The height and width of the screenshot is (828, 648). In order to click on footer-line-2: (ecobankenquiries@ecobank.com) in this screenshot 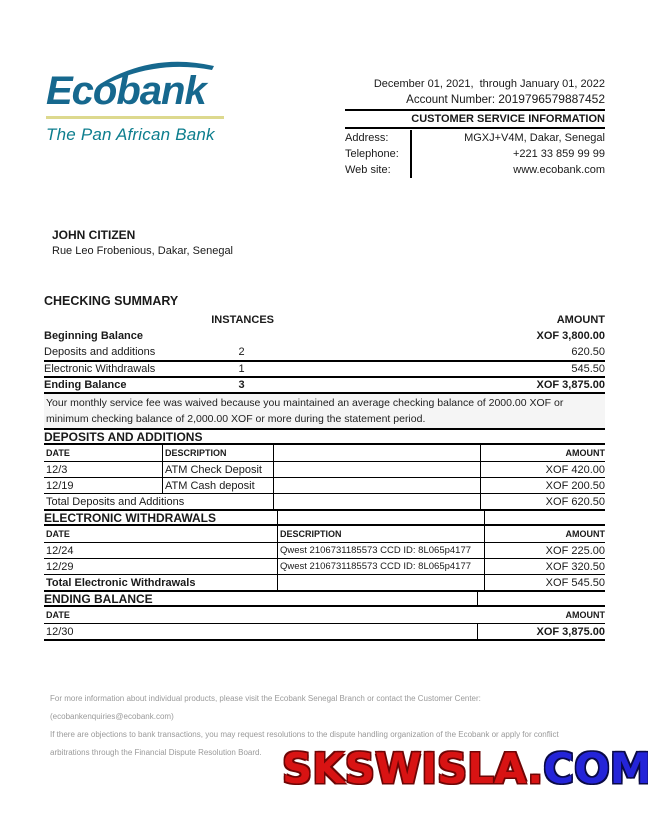, I will do `click(112, 716)`.